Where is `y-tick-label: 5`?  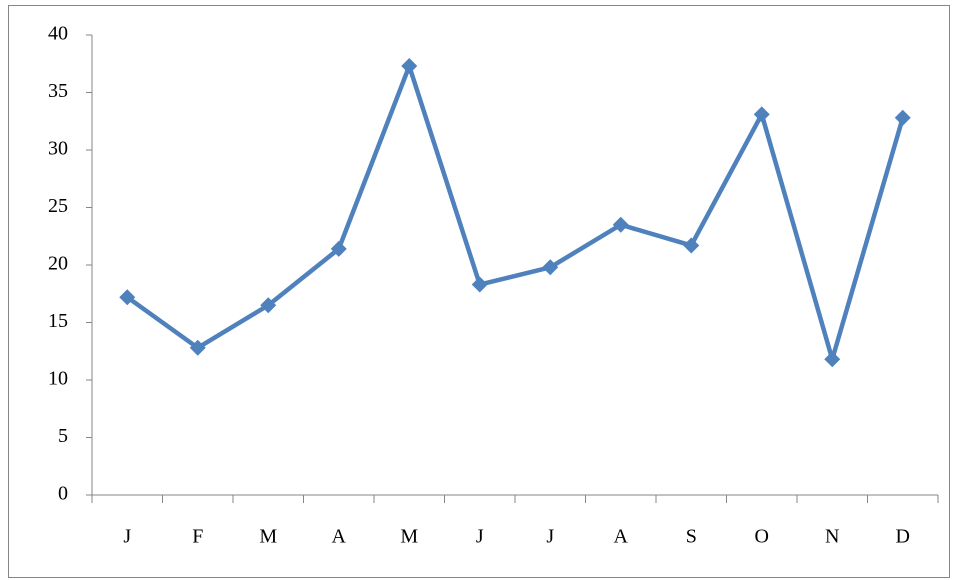
y-tick-label: 5 is located at coordinates (63, 436).